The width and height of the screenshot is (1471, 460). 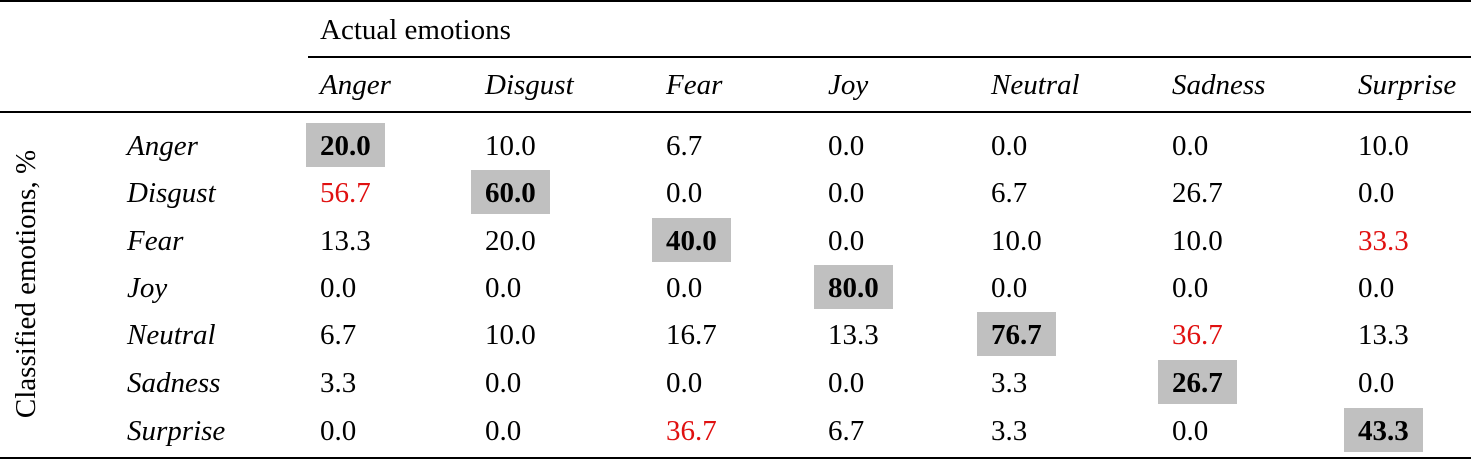 I want to click on cell-anger-neutral: 0.0, so click(x=1009, y=146).